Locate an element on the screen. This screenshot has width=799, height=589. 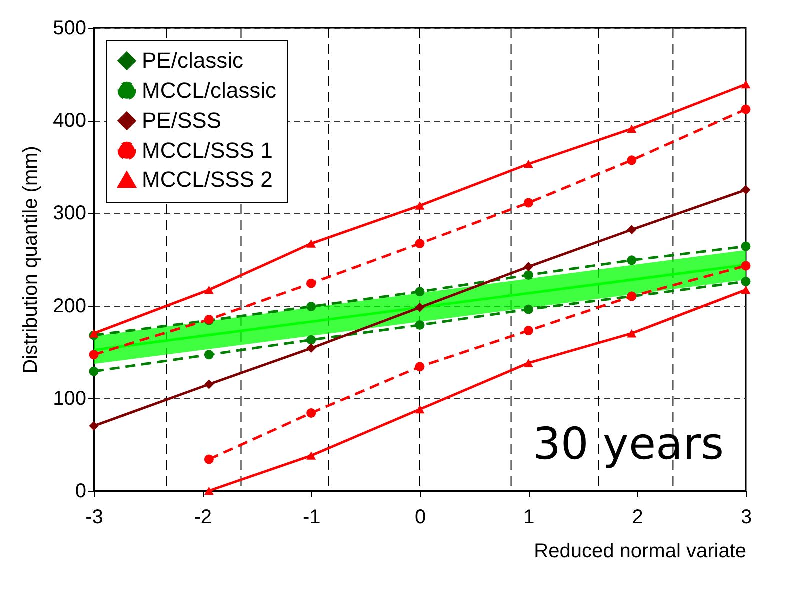
legend-label: MCCL/SSS 2 is located at coordinates (207, 179).